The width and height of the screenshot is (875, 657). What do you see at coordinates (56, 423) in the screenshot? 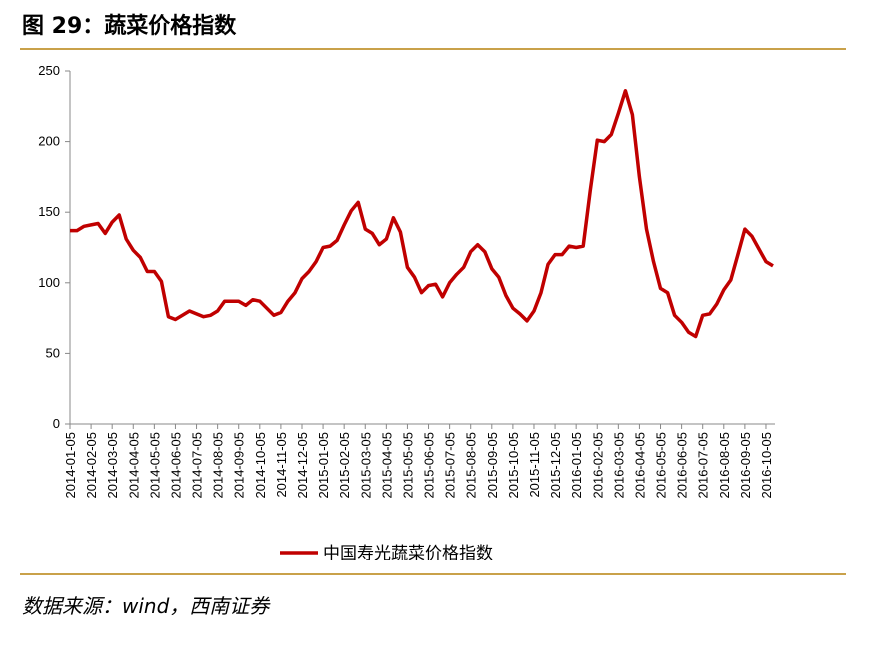
I see `y-tick-label: 0` at bounding box center [56, 423].